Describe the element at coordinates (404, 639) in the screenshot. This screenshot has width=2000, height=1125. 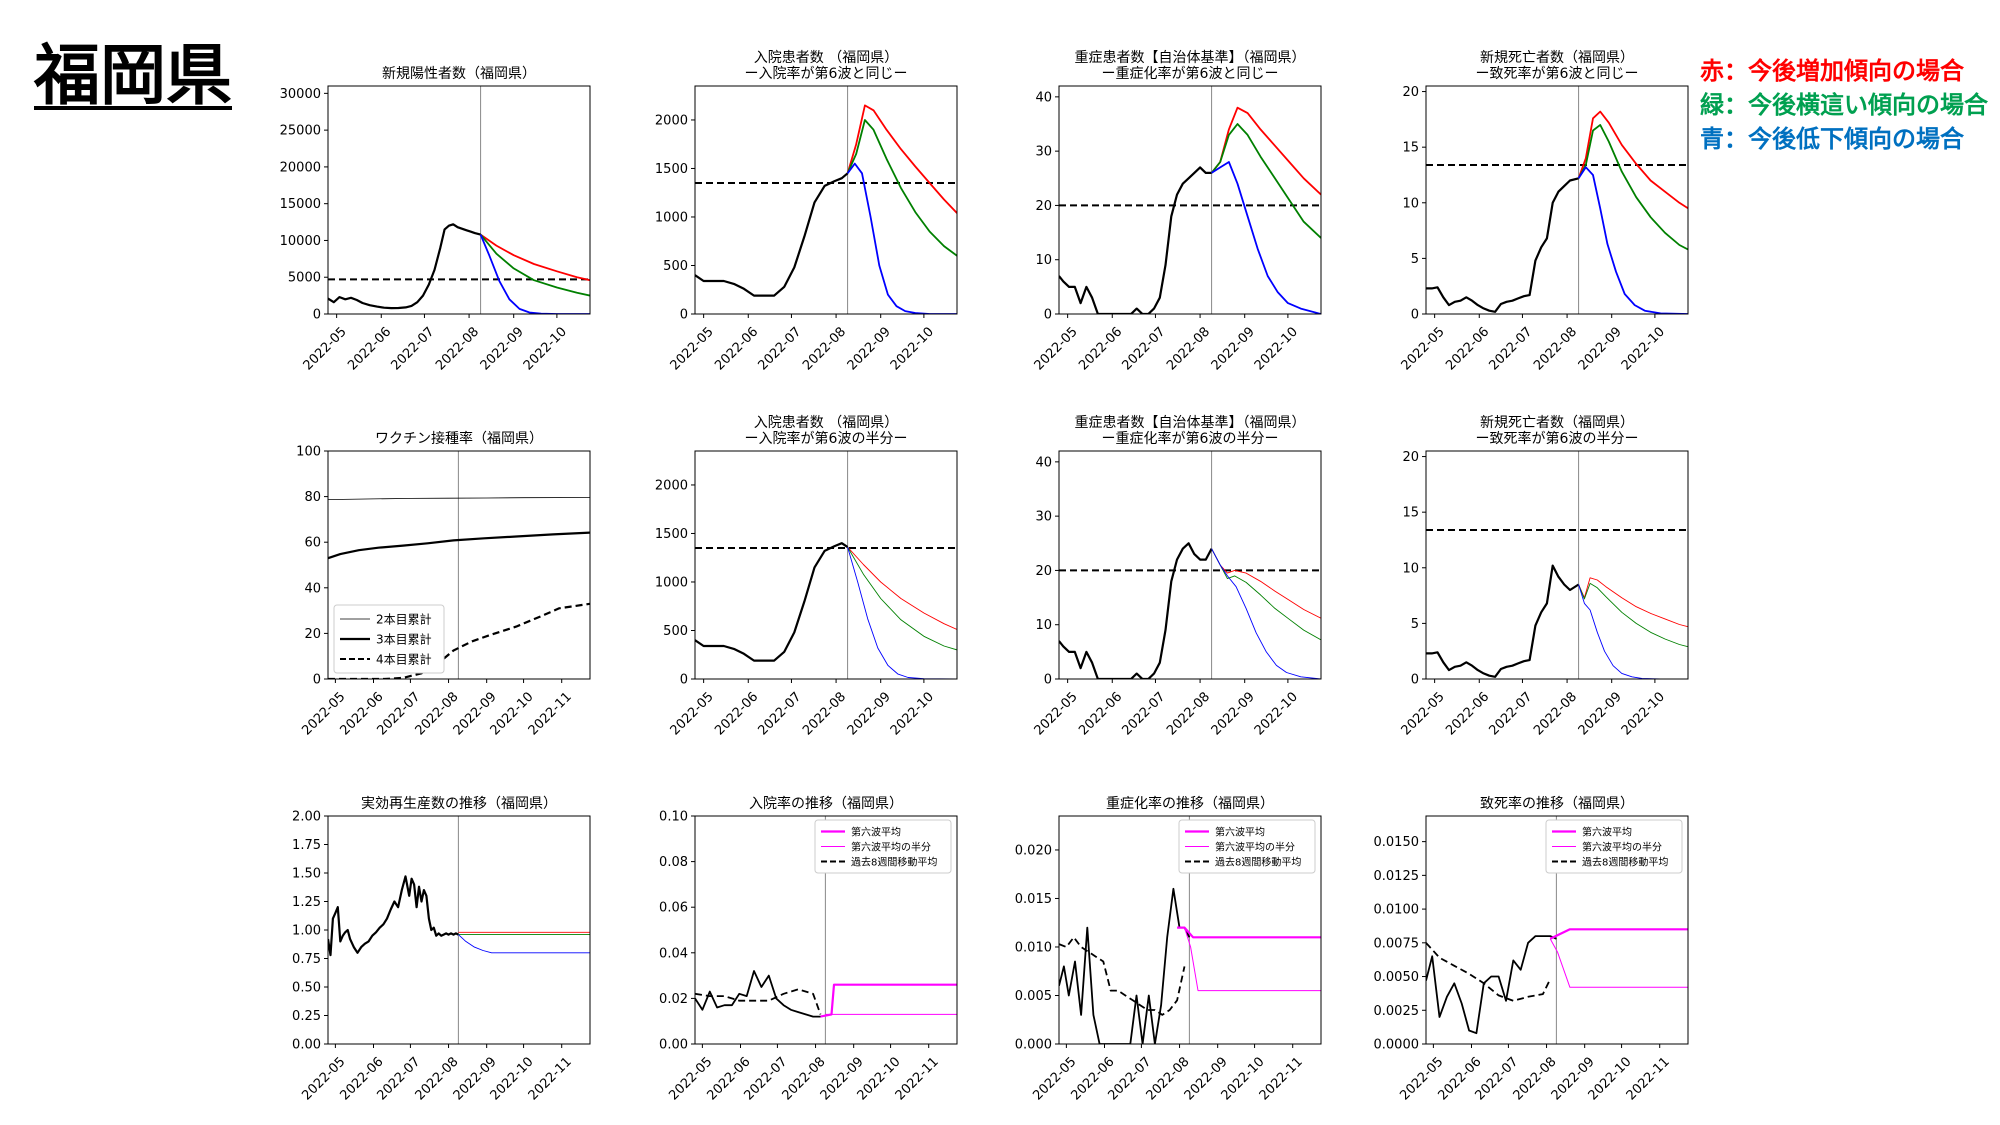
I see `legend-label: 3本目累計` at that location.